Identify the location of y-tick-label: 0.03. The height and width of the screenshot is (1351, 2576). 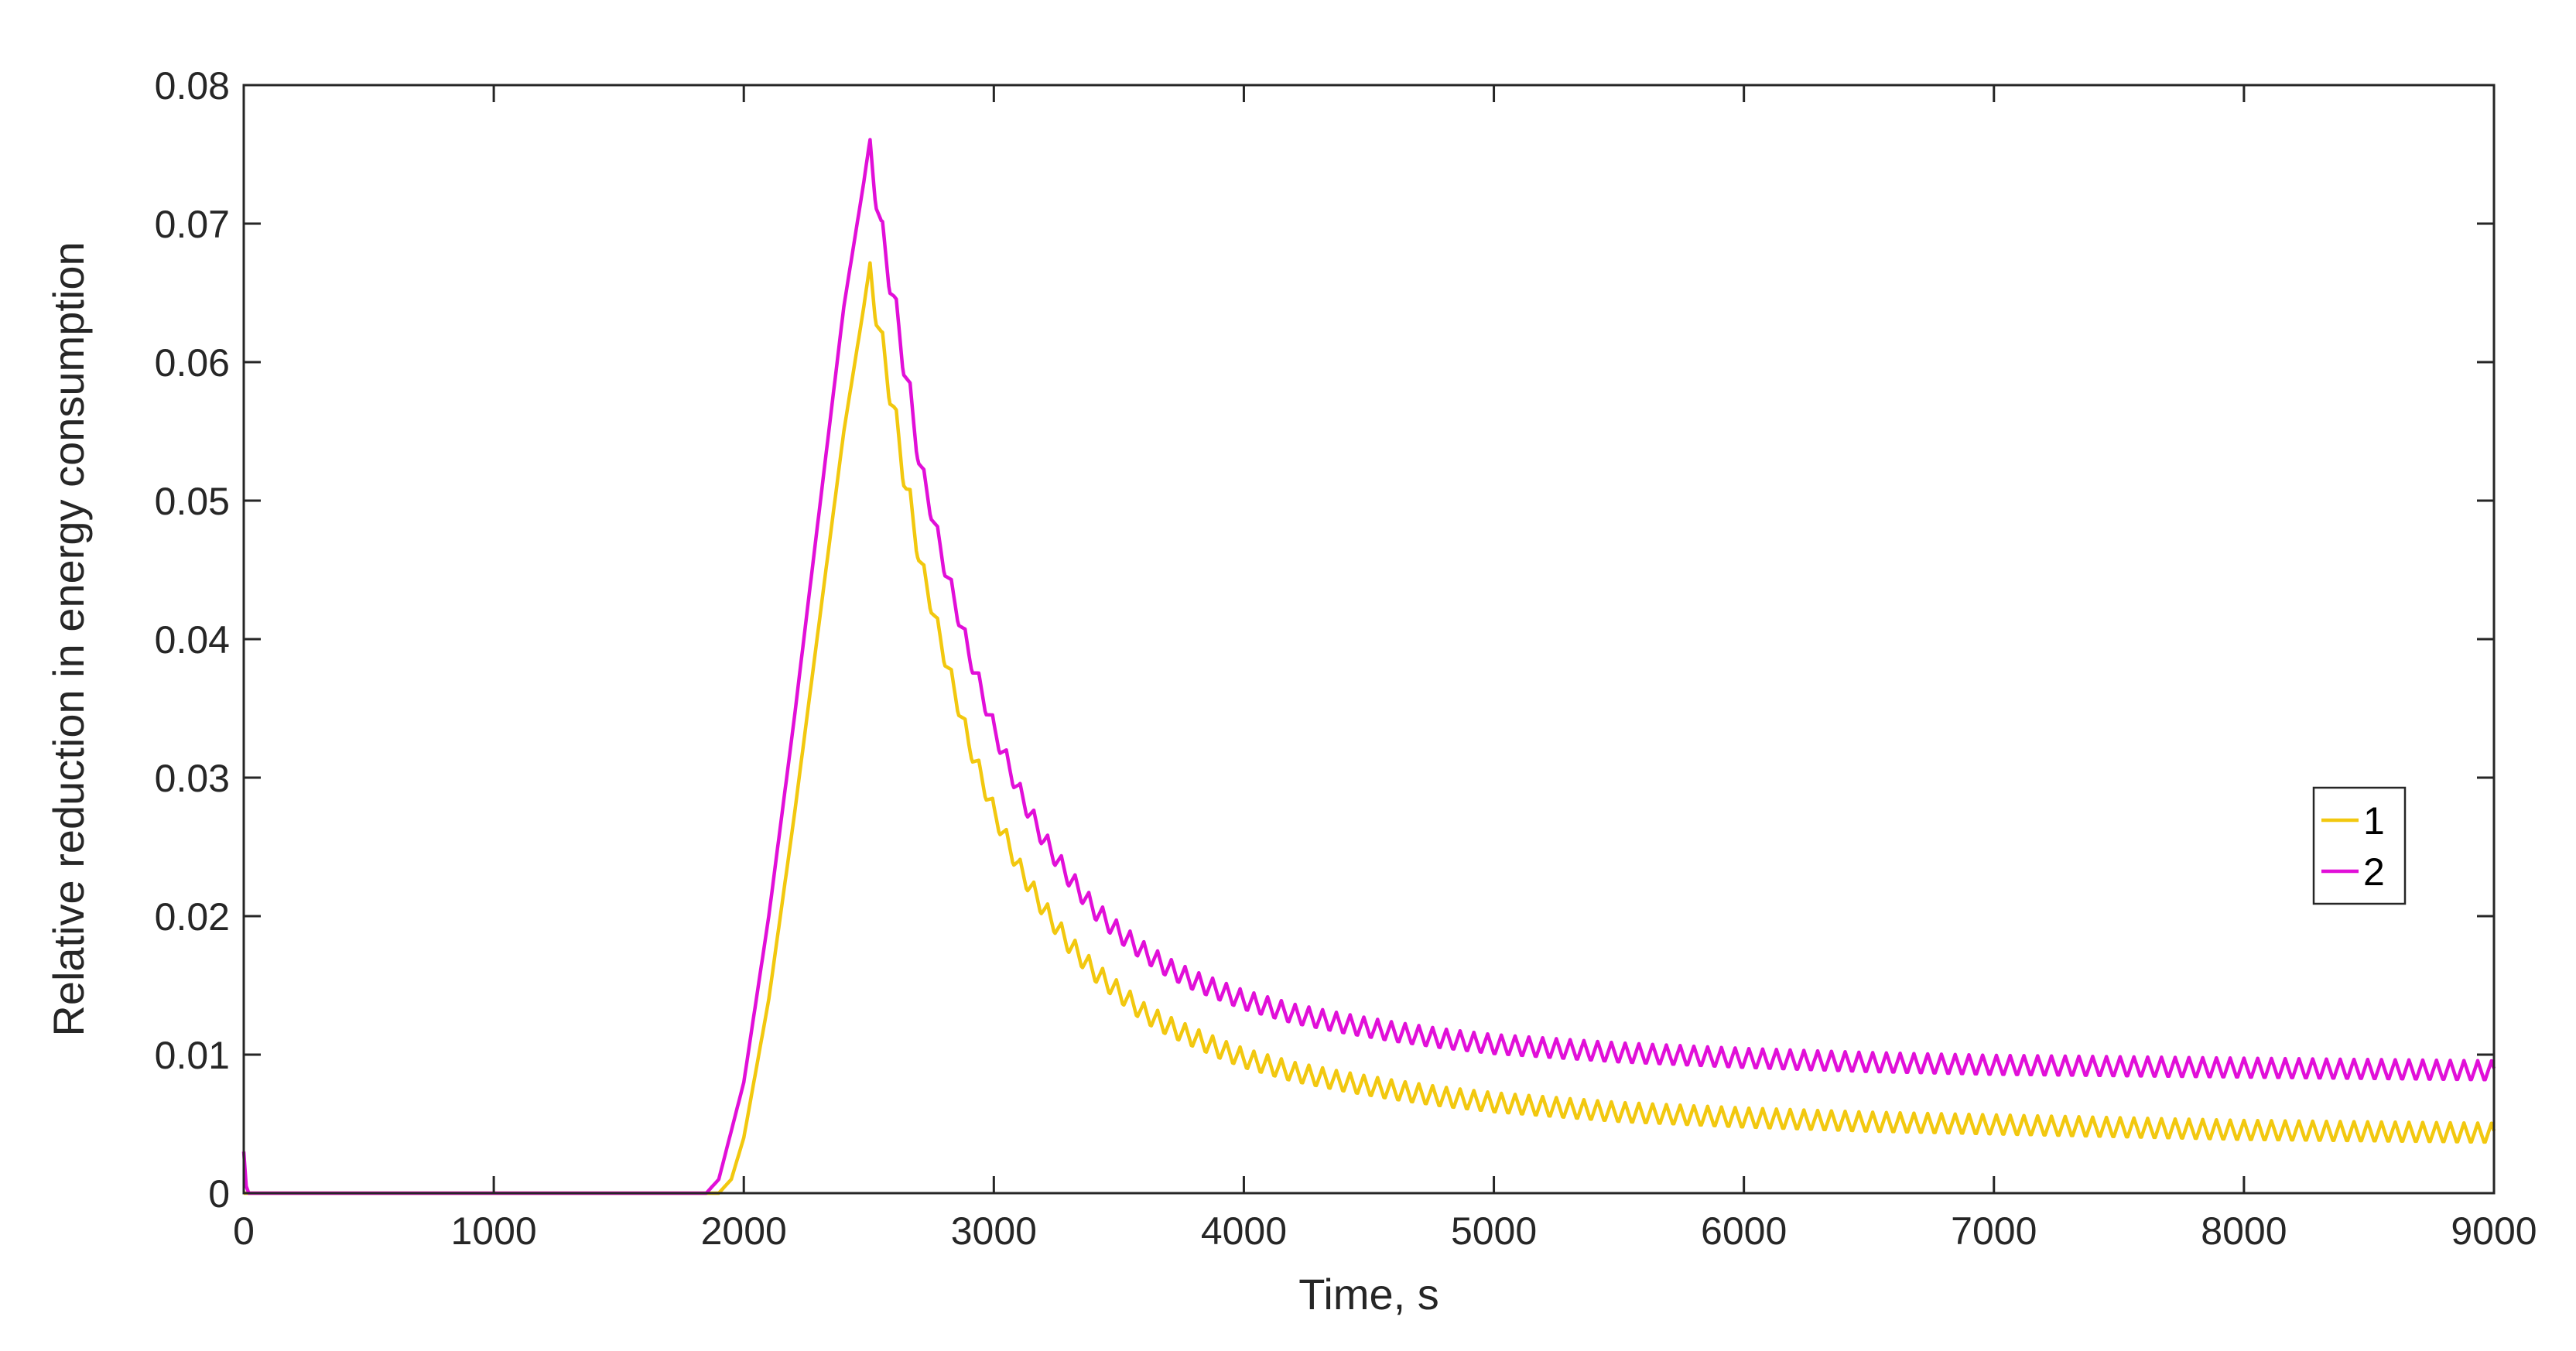
(193, 779).